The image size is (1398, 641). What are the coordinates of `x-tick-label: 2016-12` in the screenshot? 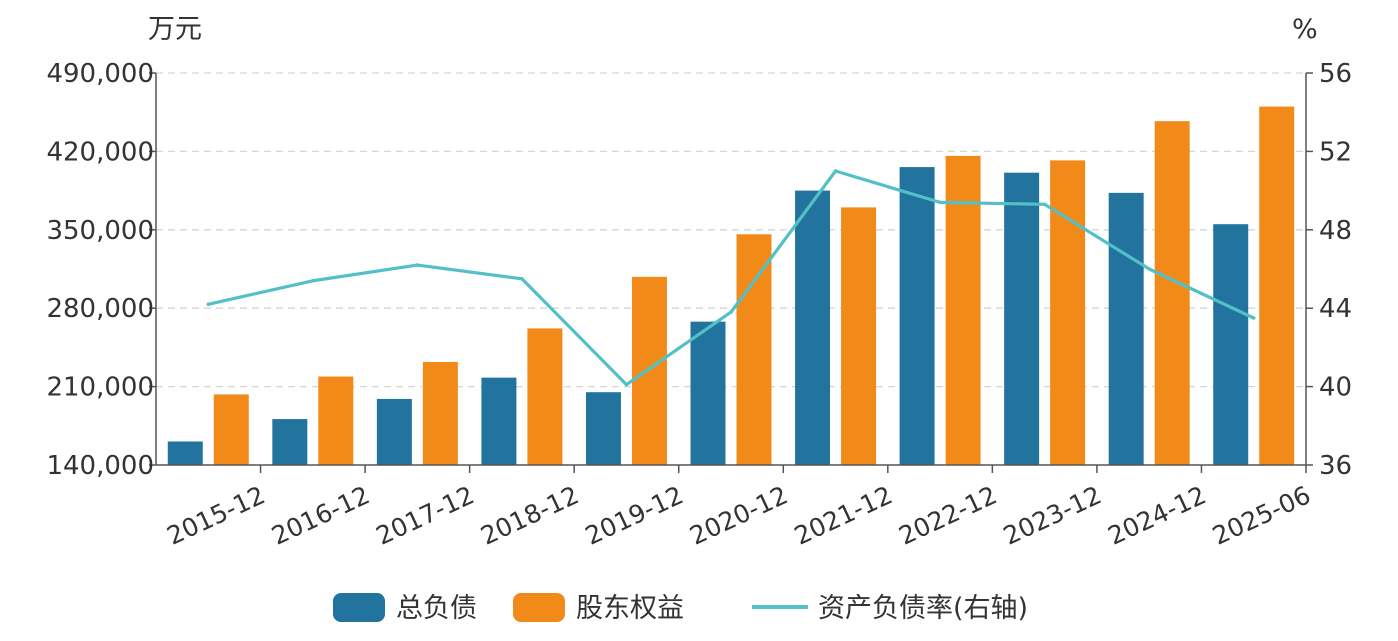 It's located at (320, 515).